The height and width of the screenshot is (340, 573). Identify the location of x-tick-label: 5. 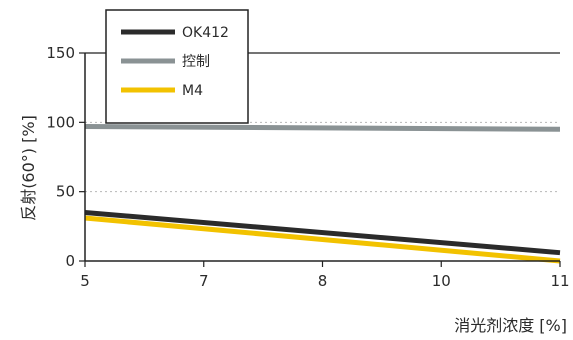
(85, 281).